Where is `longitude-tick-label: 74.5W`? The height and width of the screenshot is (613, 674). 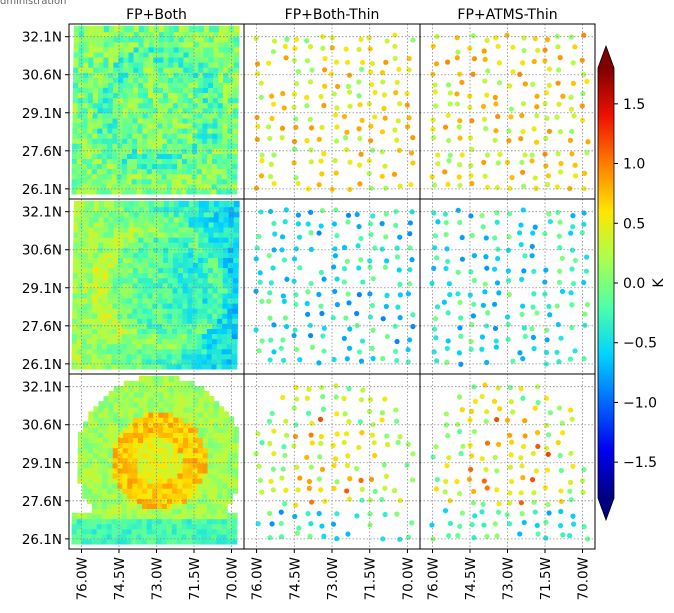
longitude-tick-label: 74.5W is located at coordinates (471, 578).